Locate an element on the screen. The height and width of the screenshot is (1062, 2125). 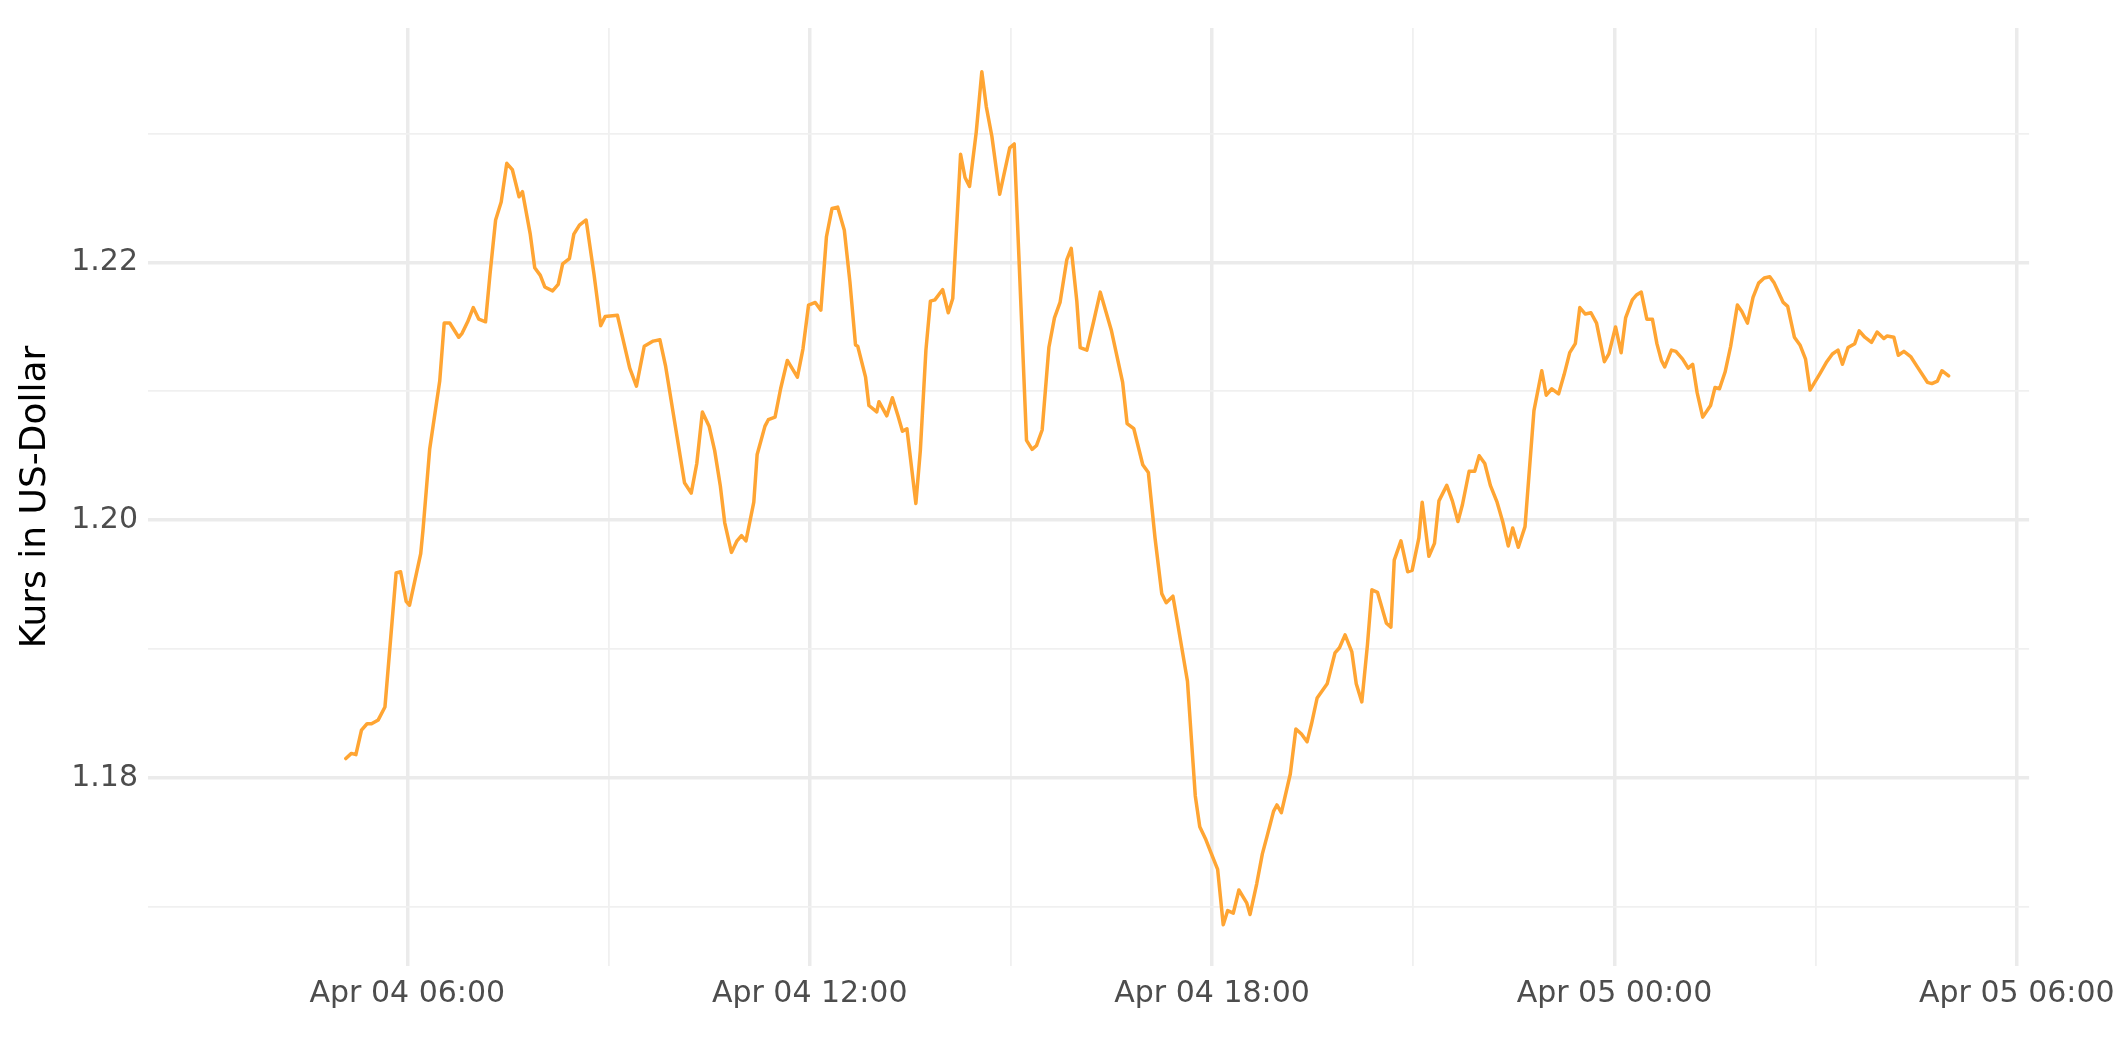
x-tick-label: Apr 04 18:00 is located at coordinates (1212, 991).